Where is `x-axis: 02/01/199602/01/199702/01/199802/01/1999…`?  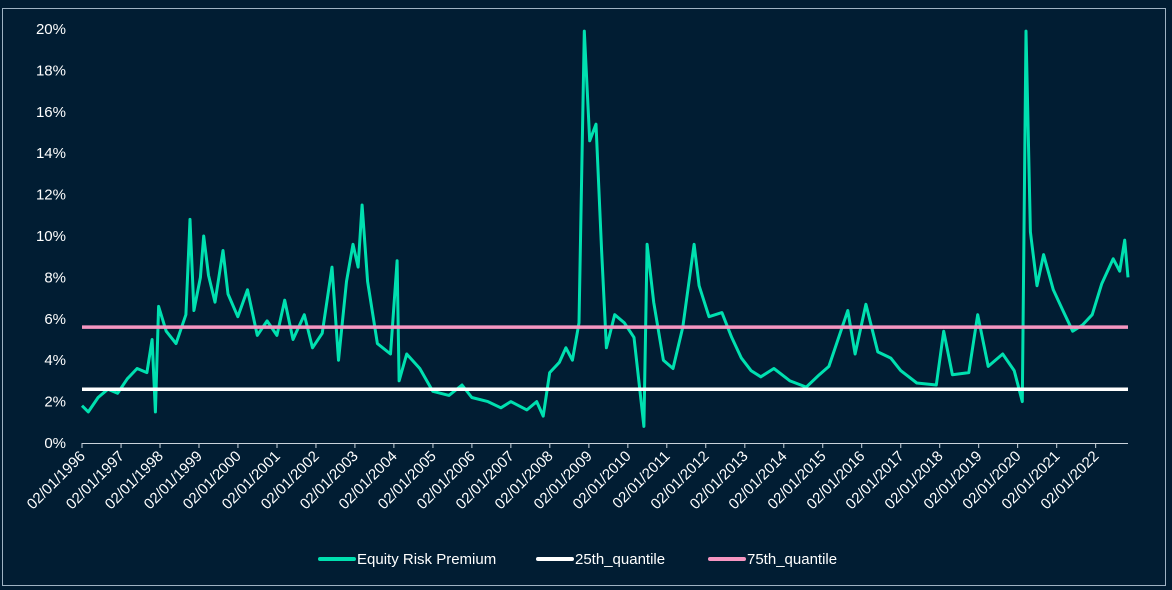 x-axis: 02/01/199602/01/199702/01/199802/01/1999… is located at coordinates (576, 478).